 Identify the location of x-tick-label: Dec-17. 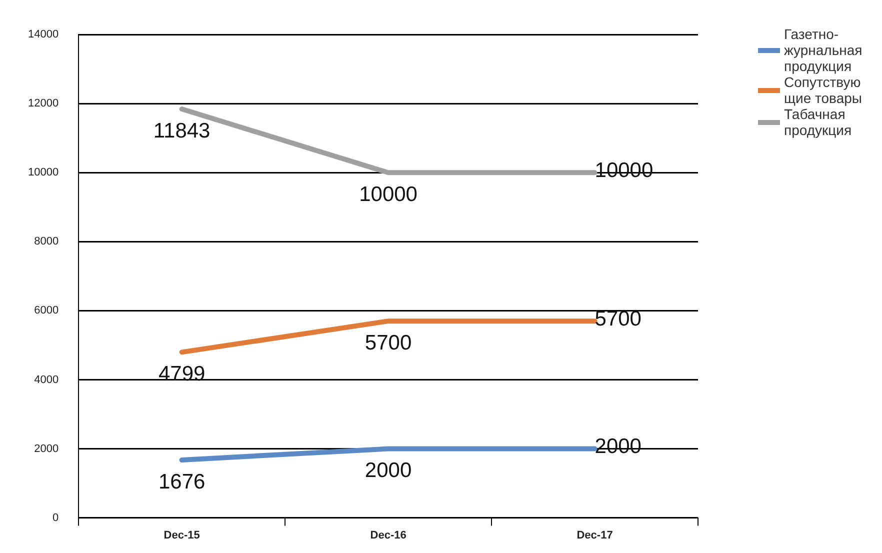
(594, 535).